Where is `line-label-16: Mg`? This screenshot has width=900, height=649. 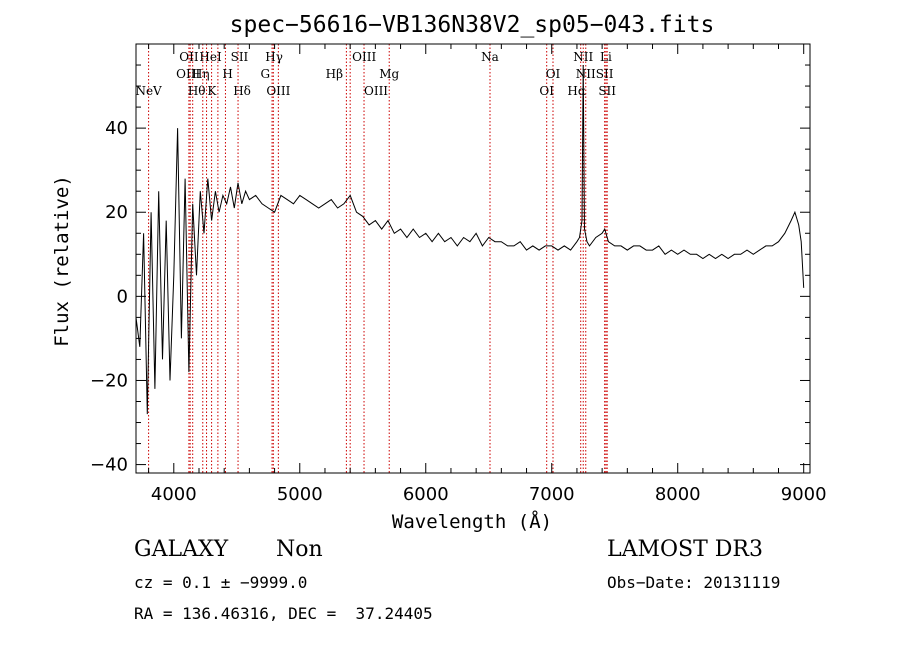 line-label-16: Mg is located at coordinates (389, 74).